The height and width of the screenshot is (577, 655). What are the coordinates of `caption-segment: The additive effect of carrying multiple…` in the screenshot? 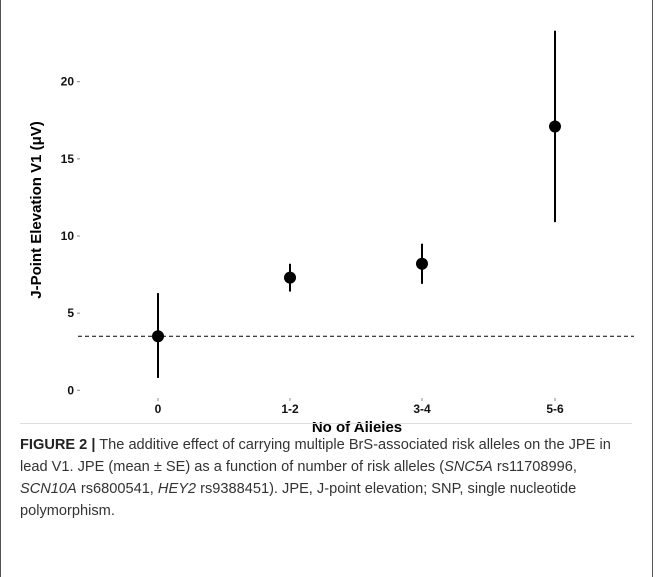 It's located at (315, 456).